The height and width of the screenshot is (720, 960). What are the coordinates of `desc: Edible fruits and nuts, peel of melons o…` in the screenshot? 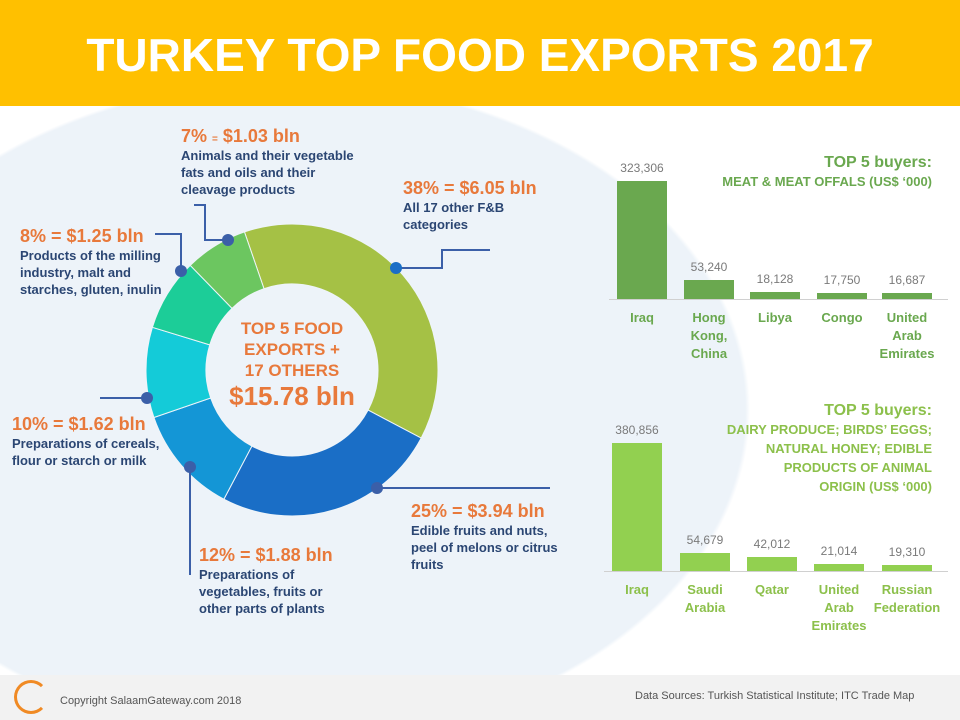 It's located at (484, 547).